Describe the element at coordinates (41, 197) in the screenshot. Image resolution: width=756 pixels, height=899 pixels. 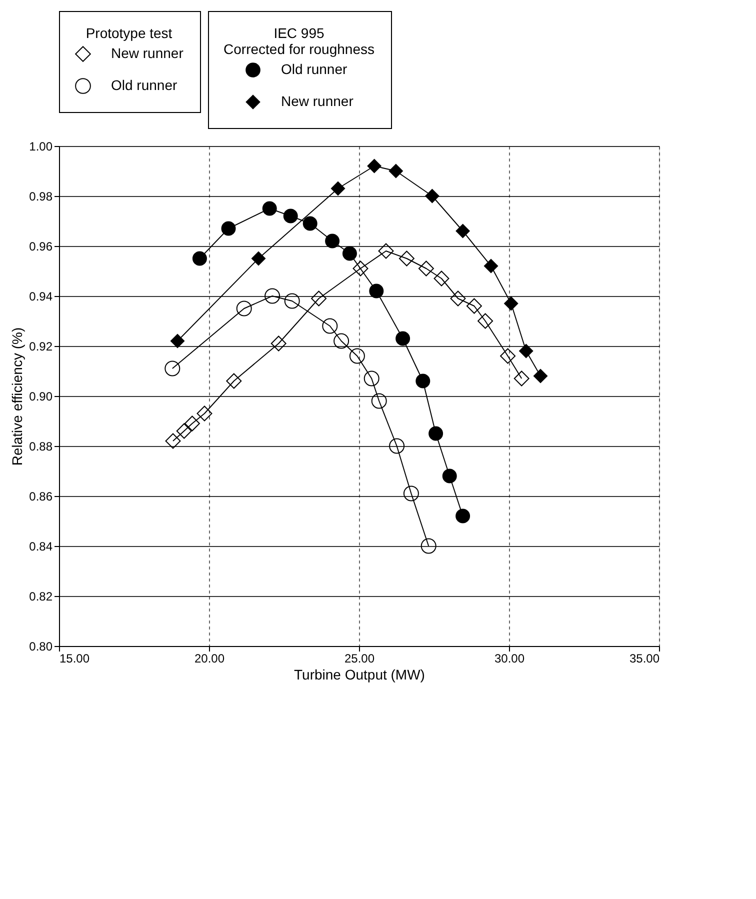
I see `y-tick-label: 0.98` at that location.